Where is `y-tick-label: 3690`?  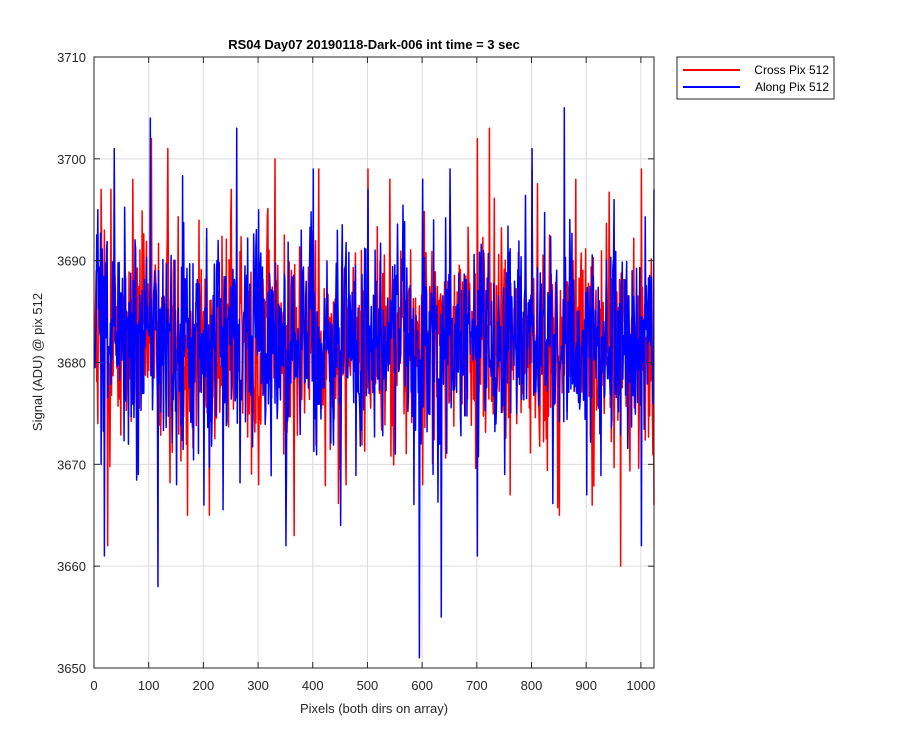 y-tick-label: 3690 is located at coordinates (71, 261).